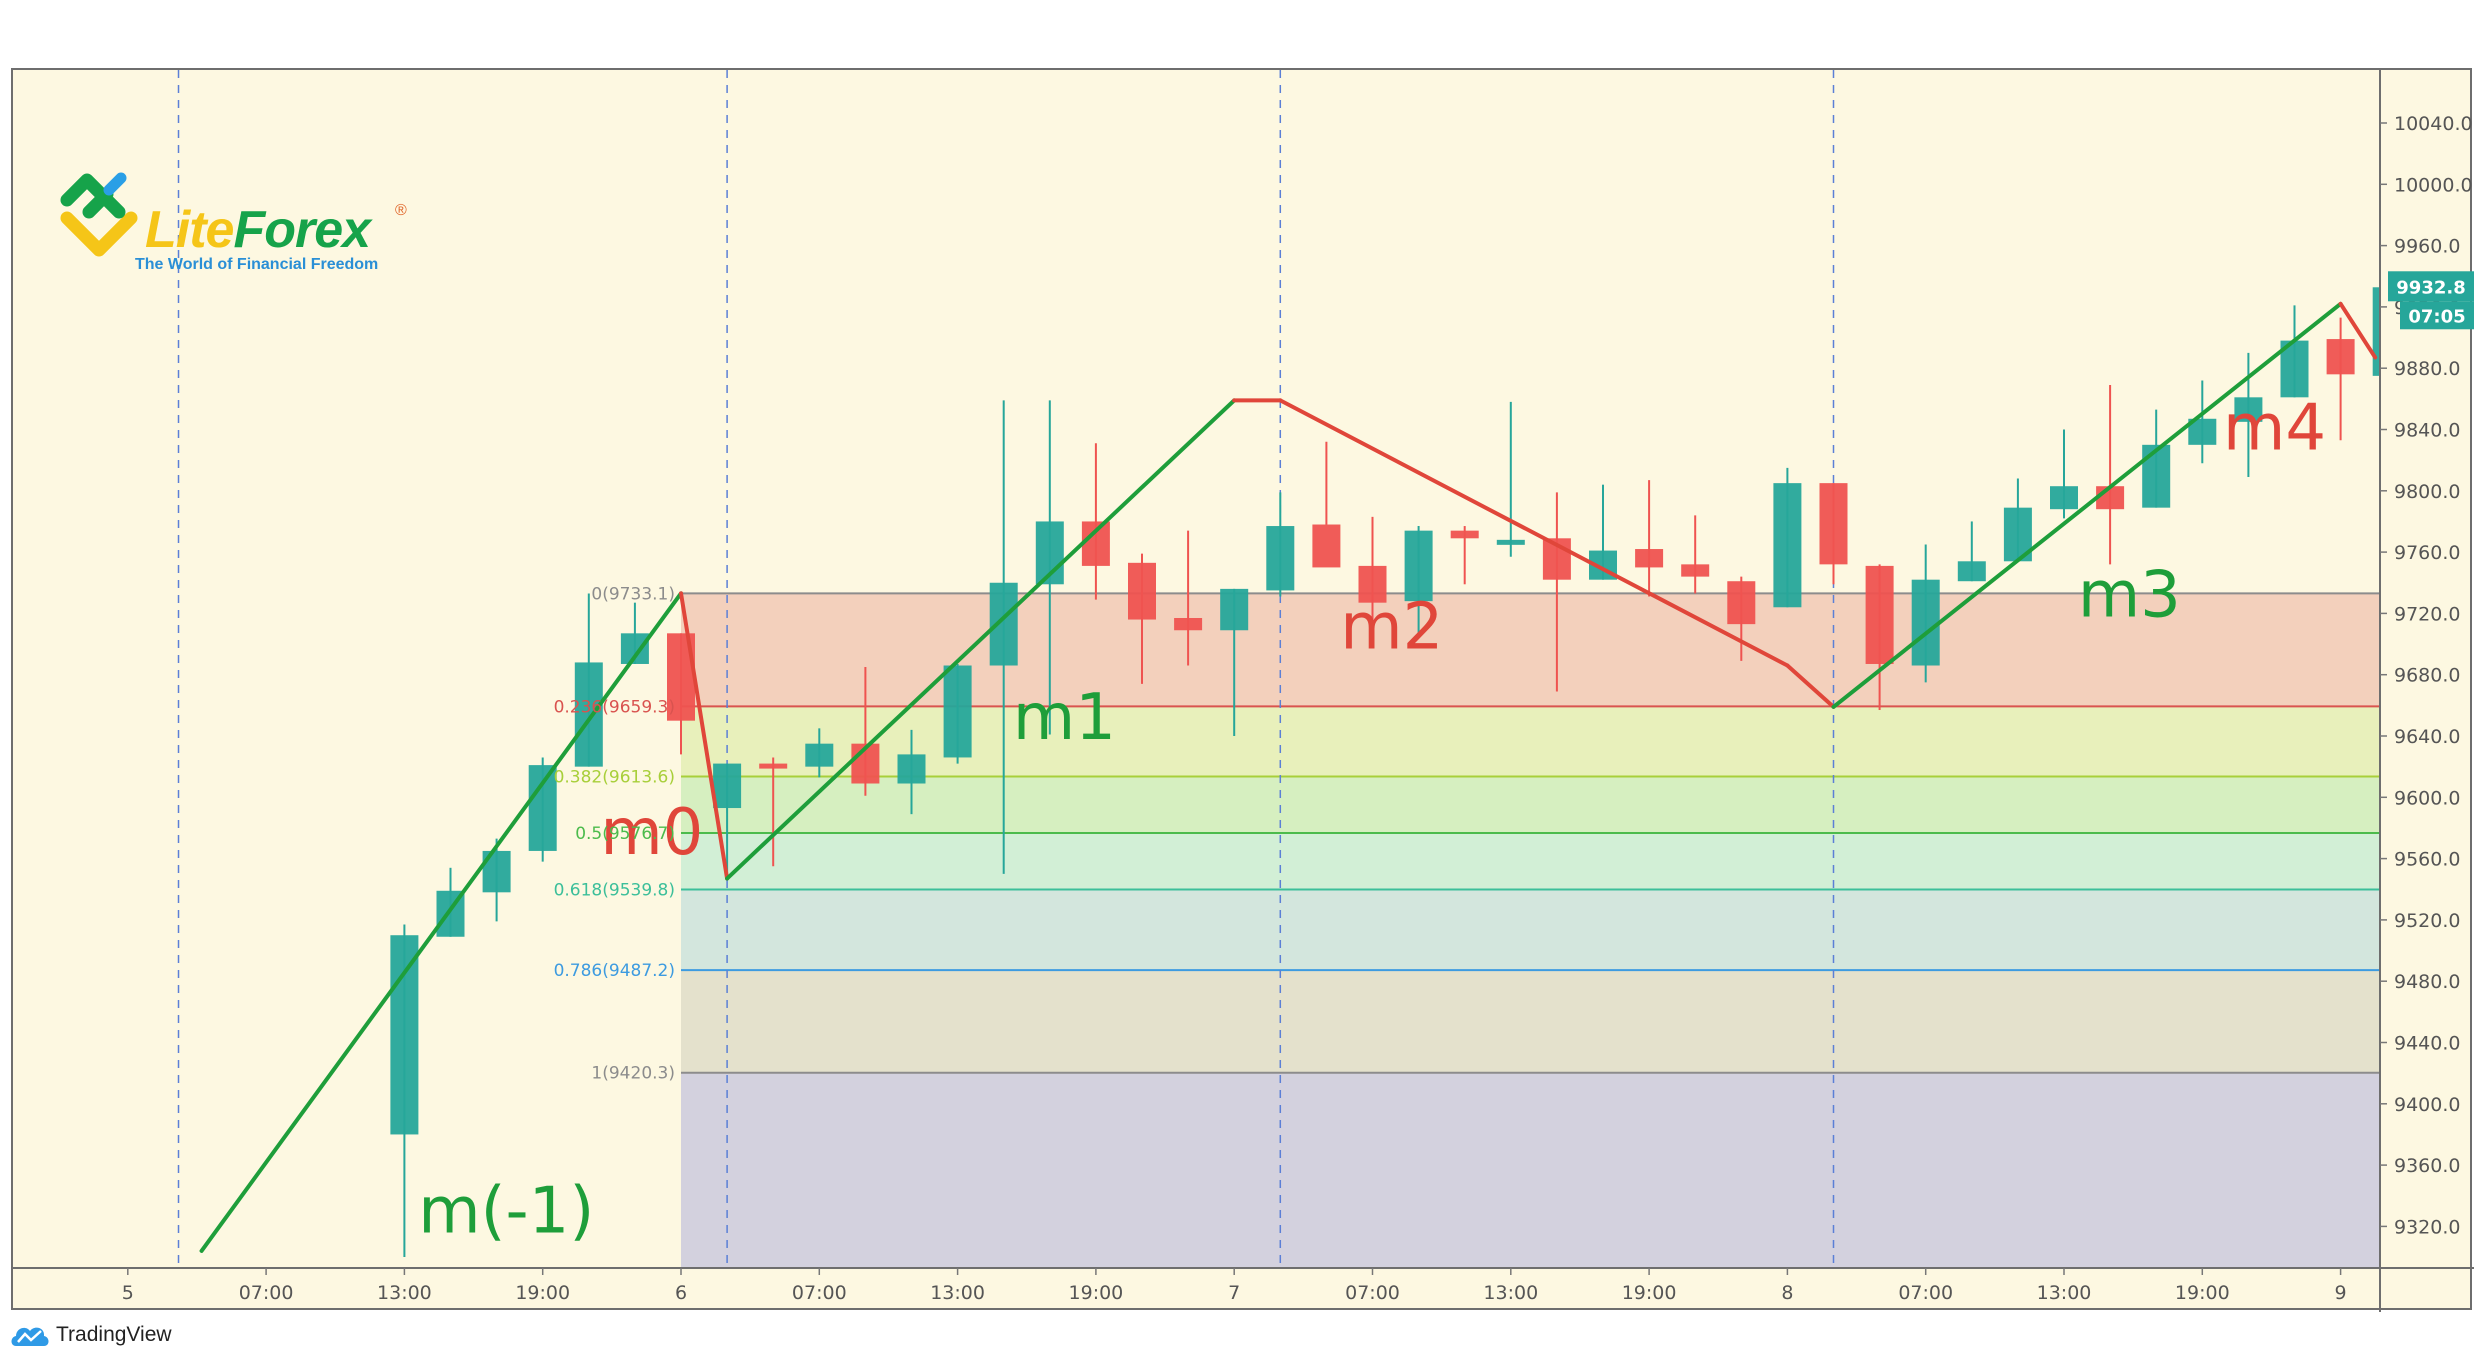  What do you see at coordinates (633, 594) in the screenshot?
I see `fib-label-0: 0(9733.1)` at bounding box center [633, 594].